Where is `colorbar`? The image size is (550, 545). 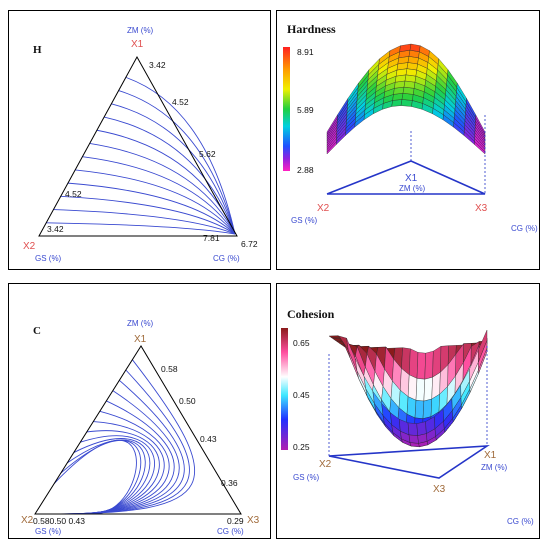
colorbar is located at coordinates (284, 389).